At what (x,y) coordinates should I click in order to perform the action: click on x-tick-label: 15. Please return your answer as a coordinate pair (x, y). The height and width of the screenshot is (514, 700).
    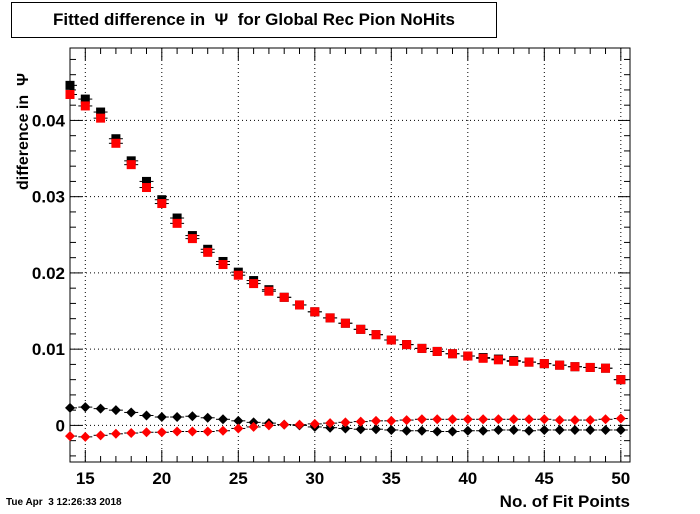
    Looking at the image, I should click on (85, 478).